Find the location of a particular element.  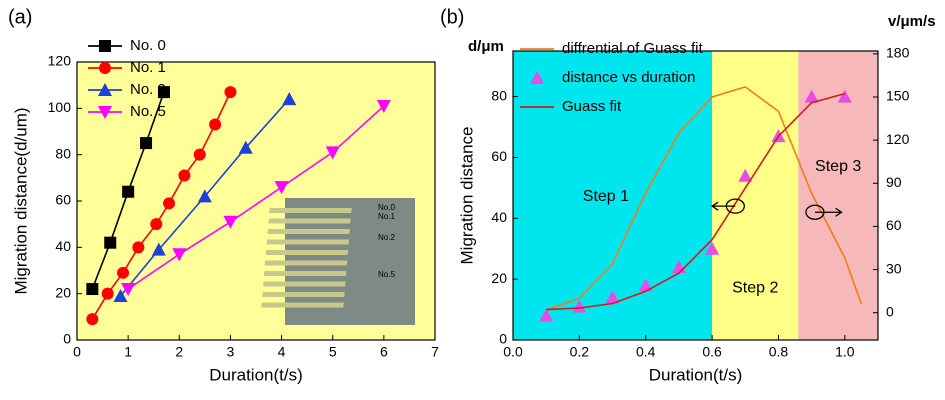

region-label: Step 2 is located at coordinates (755, 288).